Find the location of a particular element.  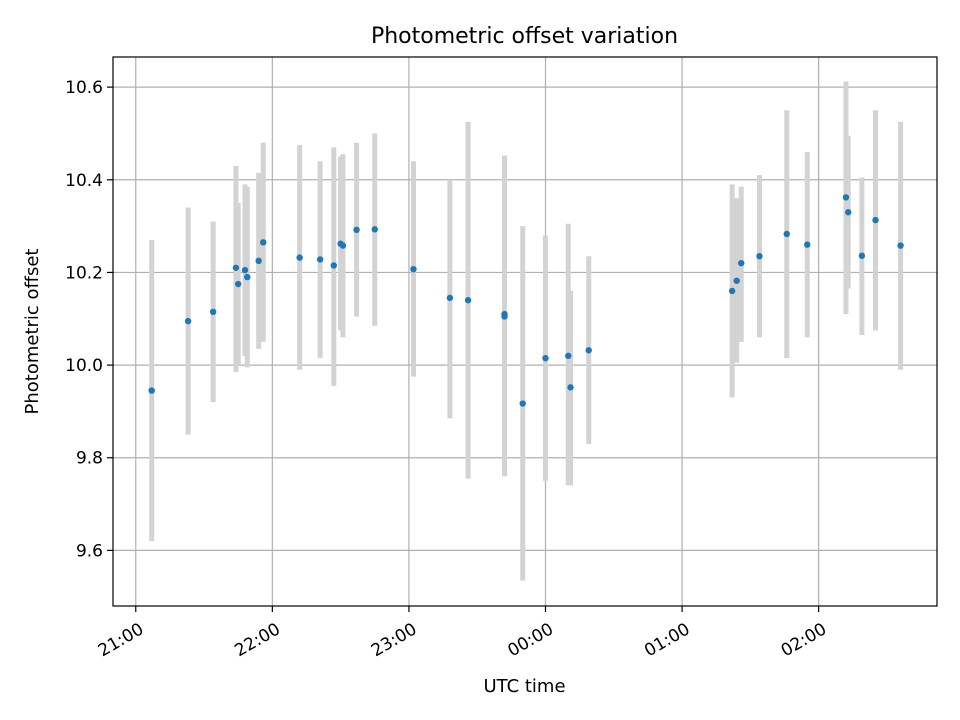

y-tick-label: 10.2 is located at coordinates (84, 273).